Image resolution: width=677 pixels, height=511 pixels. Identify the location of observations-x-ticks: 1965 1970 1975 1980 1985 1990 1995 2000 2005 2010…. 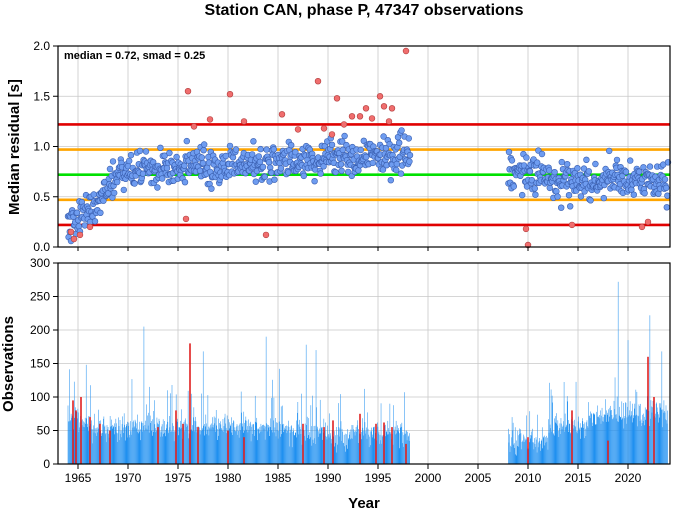
(353, 474).